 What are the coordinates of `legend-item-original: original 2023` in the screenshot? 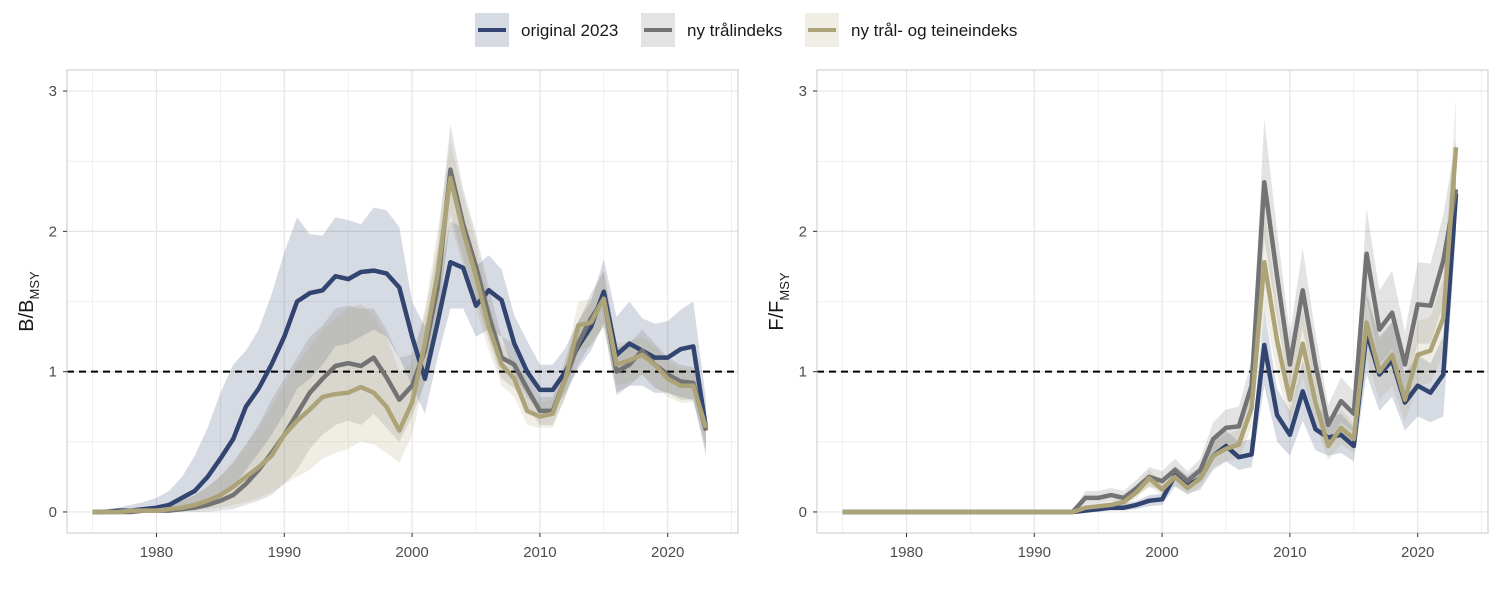 It's located at (546, 30).